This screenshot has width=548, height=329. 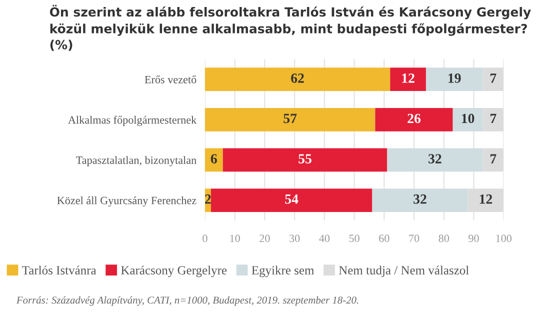 What do you see at coordinates (170, 80) in the screenshot?
I see `y-tick-label: Erős vezető` at bounding box center [170, 80].